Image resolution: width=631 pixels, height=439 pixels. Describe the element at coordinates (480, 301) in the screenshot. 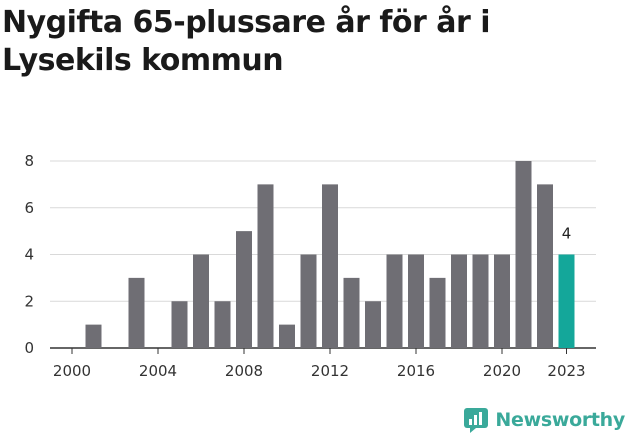

I see `bar-2019` at that location.